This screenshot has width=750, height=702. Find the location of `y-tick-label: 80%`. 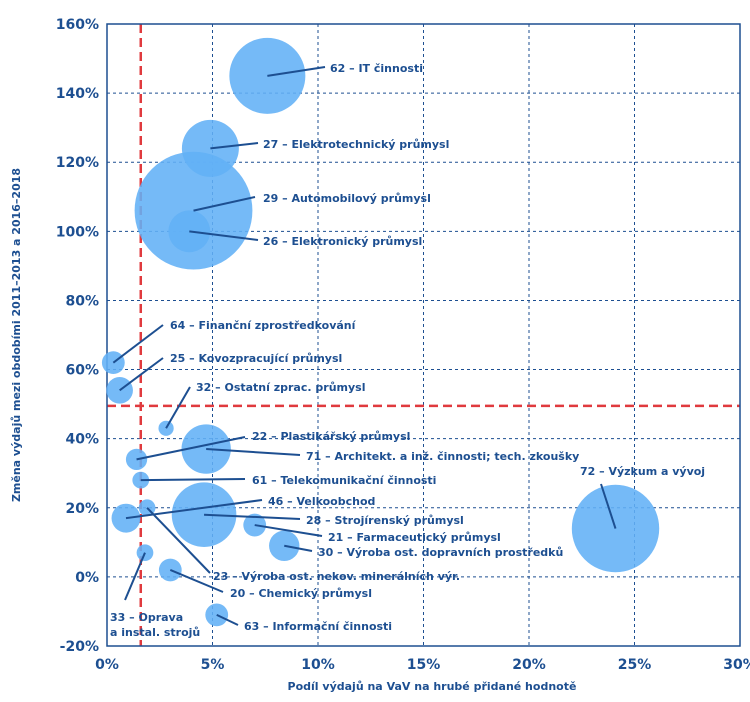

y-tick-label: 80% is located at coordinates (82, 301).